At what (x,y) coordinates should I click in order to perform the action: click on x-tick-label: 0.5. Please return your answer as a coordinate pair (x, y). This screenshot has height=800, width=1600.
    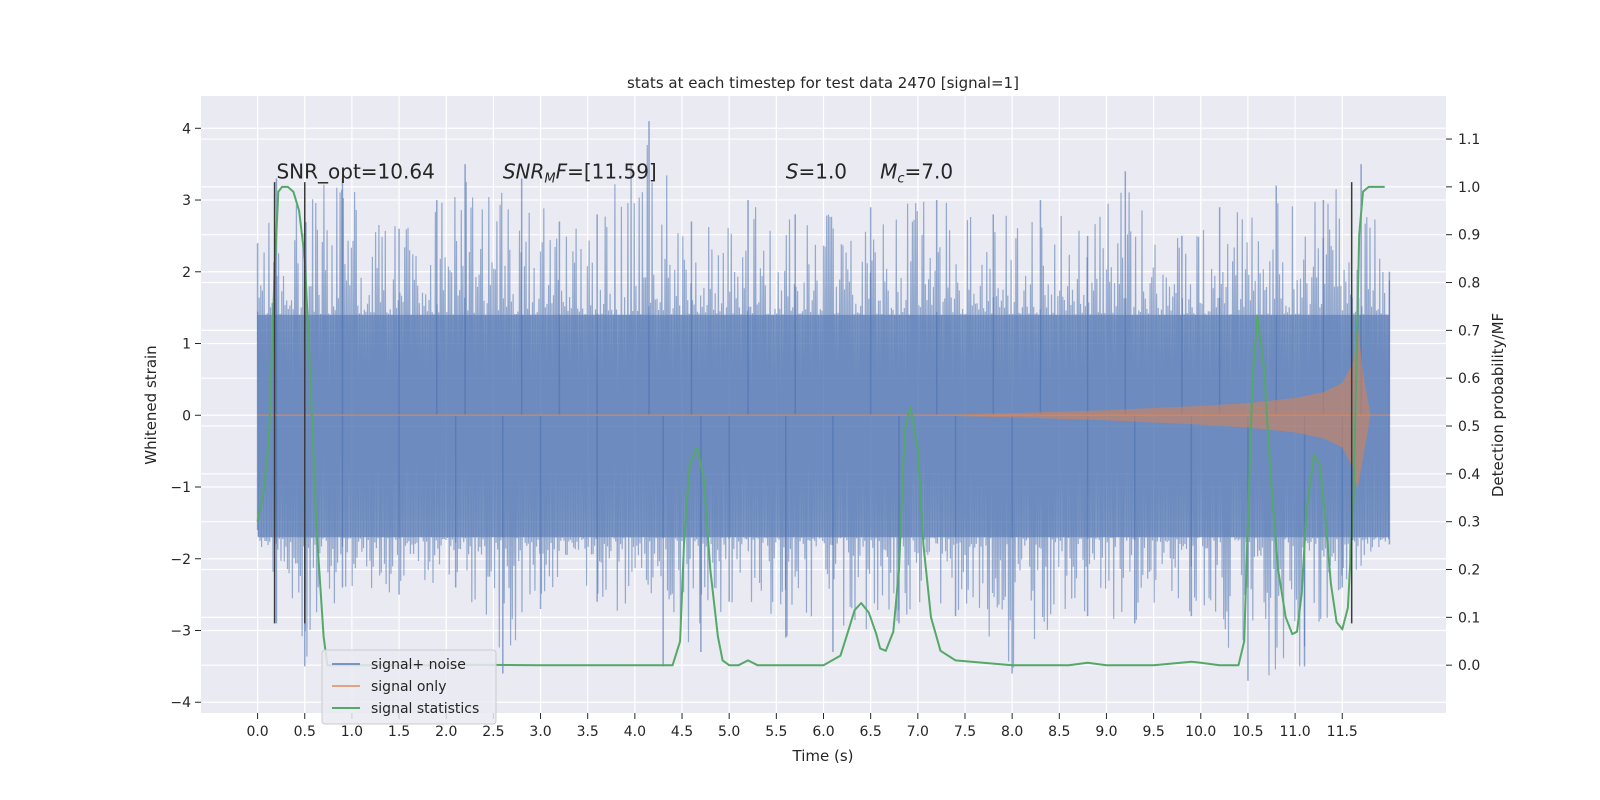
    Looking at the image, I should click on (305, 732).